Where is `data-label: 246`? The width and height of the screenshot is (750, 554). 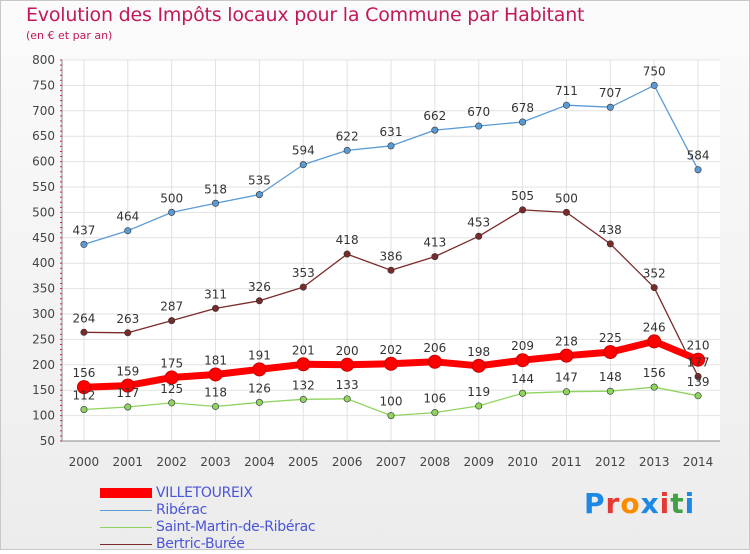
data-label: 246 is located at coordinates (654, 327).